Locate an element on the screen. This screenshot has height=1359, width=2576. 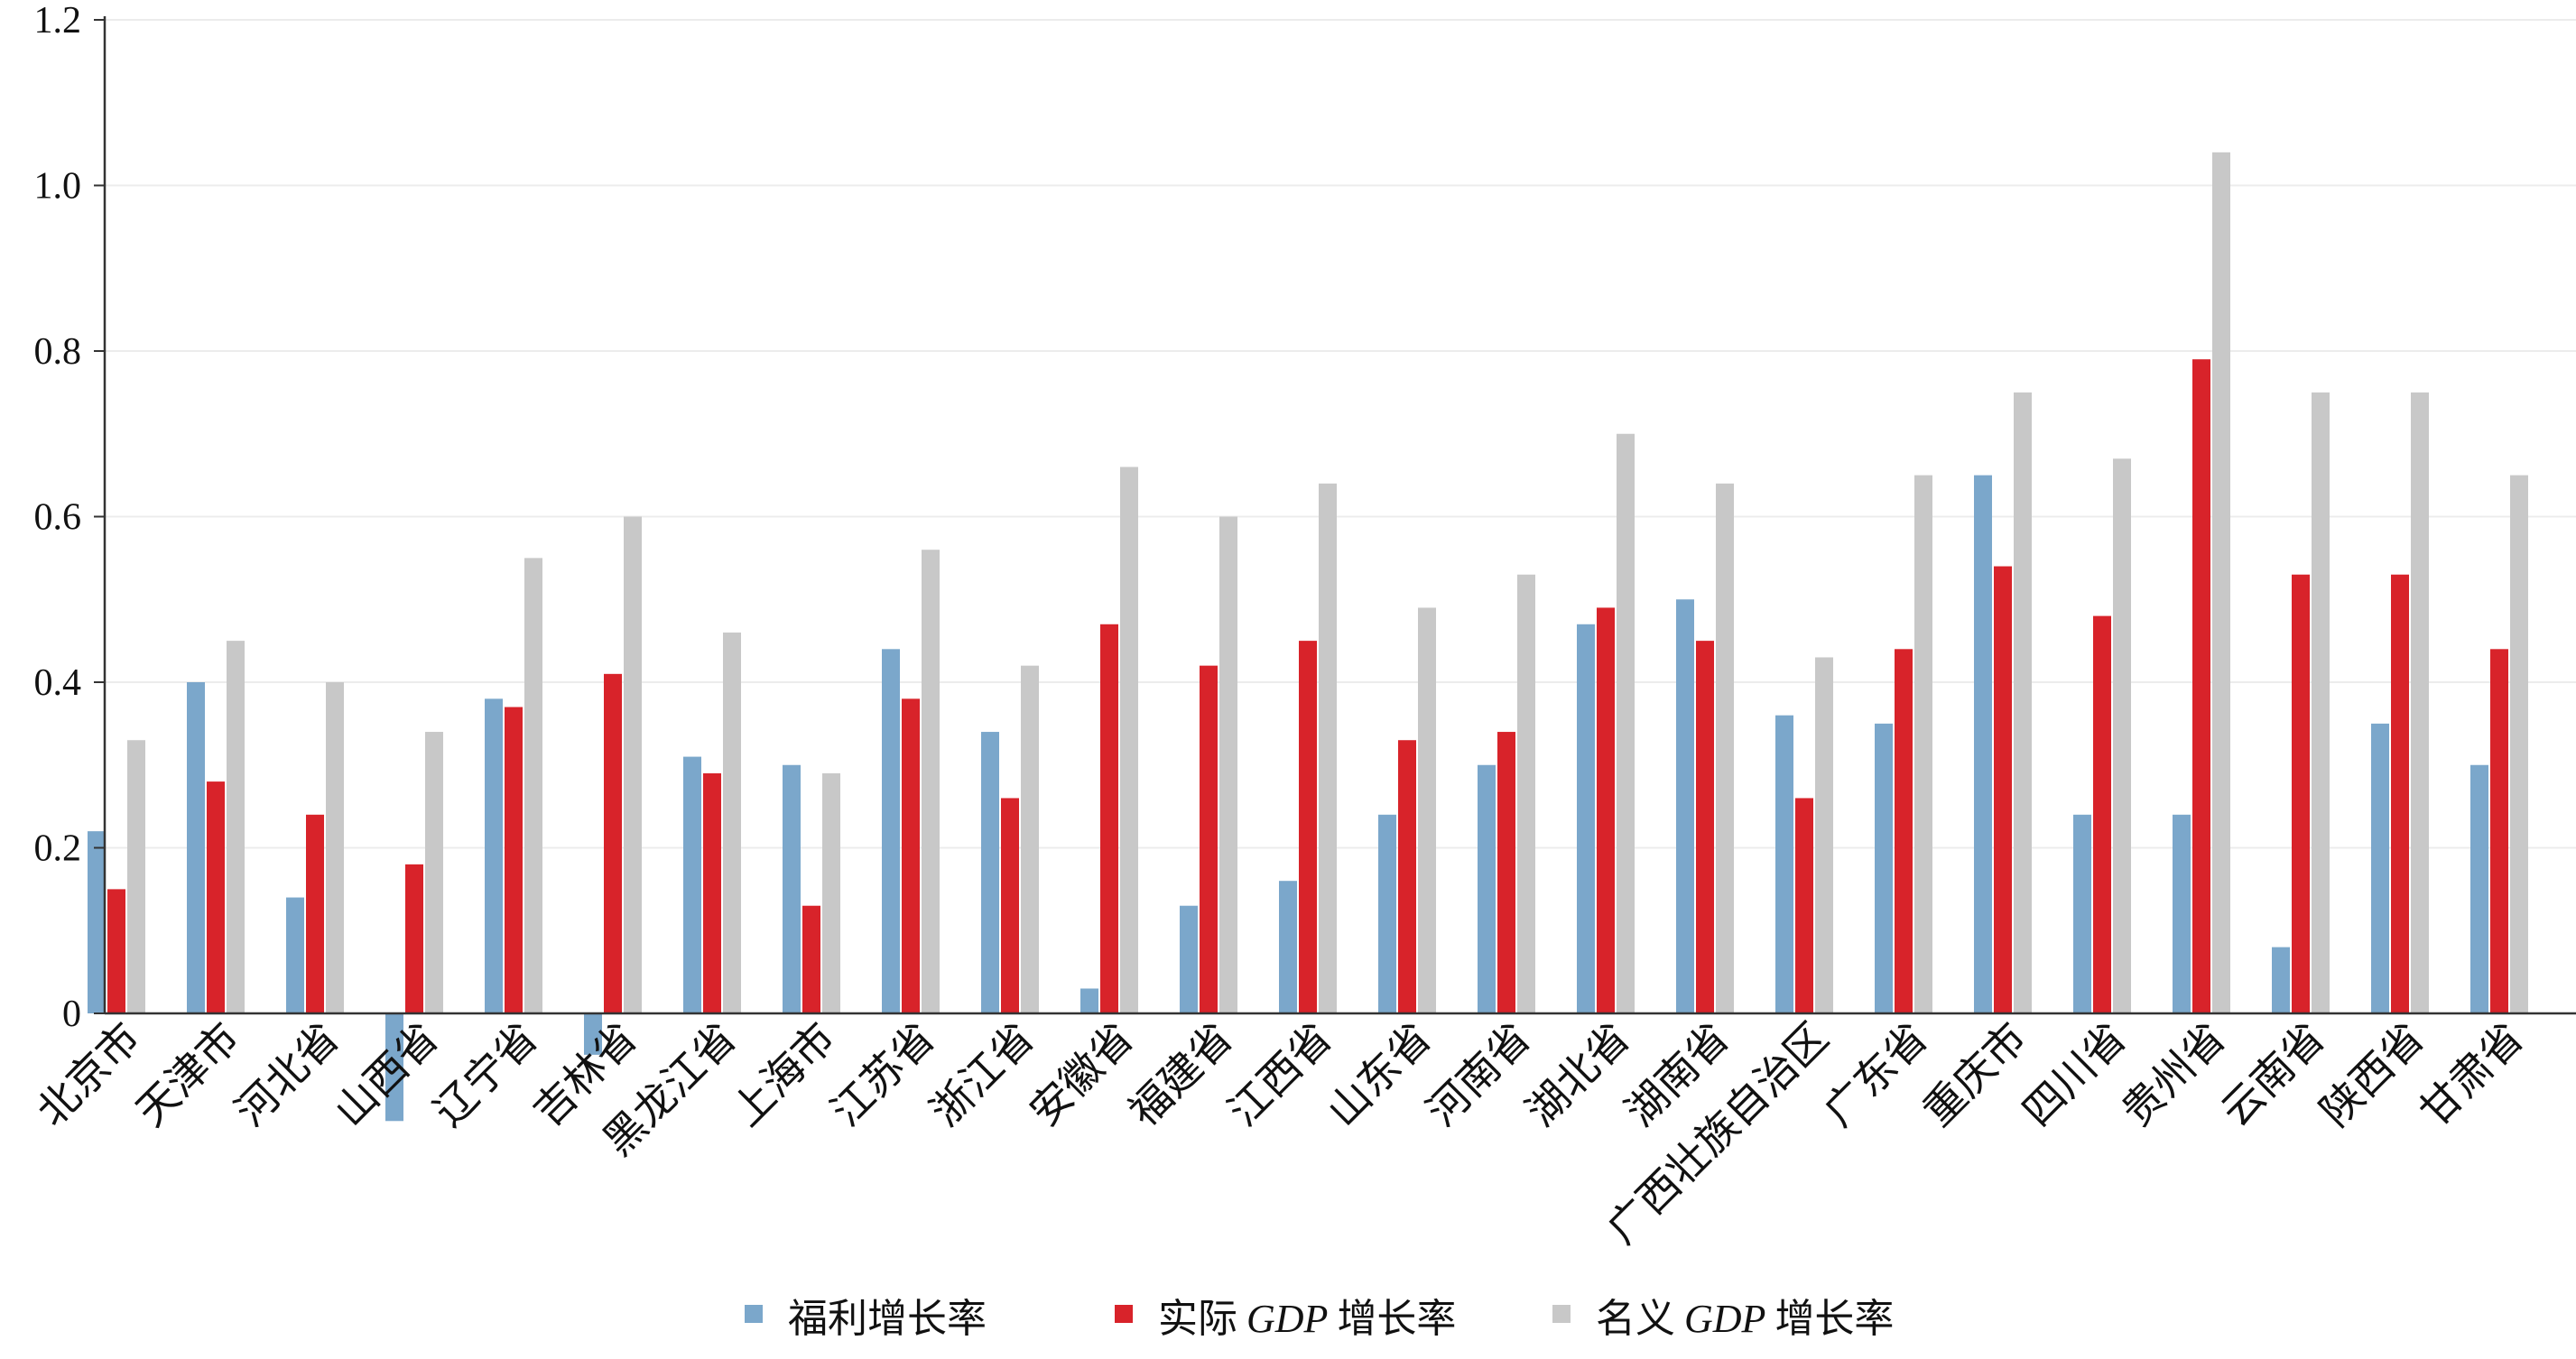
category-label: 浙江省 is located at coordinates (982, 1074).